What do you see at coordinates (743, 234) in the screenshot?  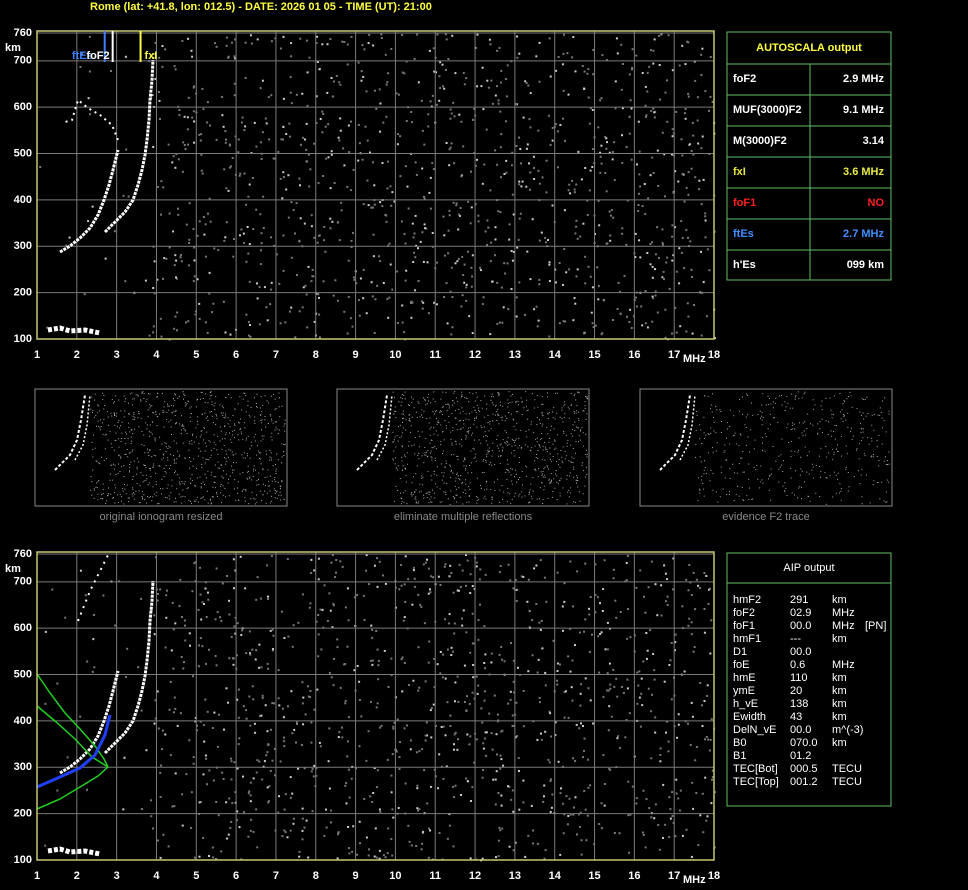 I see `param-label: ftEs` at bounding box center [743, 234].